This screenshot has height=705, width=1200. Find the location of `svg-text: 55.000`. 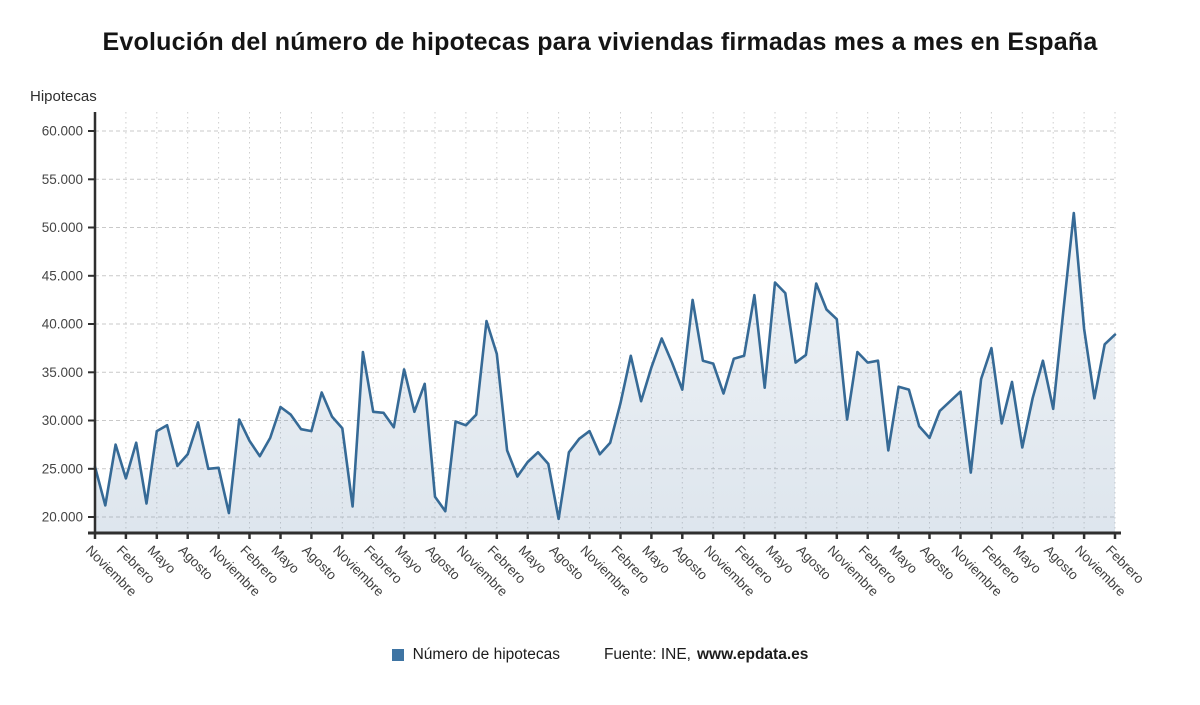

svg-text: 55.000 is located at coordinates (62, 179).